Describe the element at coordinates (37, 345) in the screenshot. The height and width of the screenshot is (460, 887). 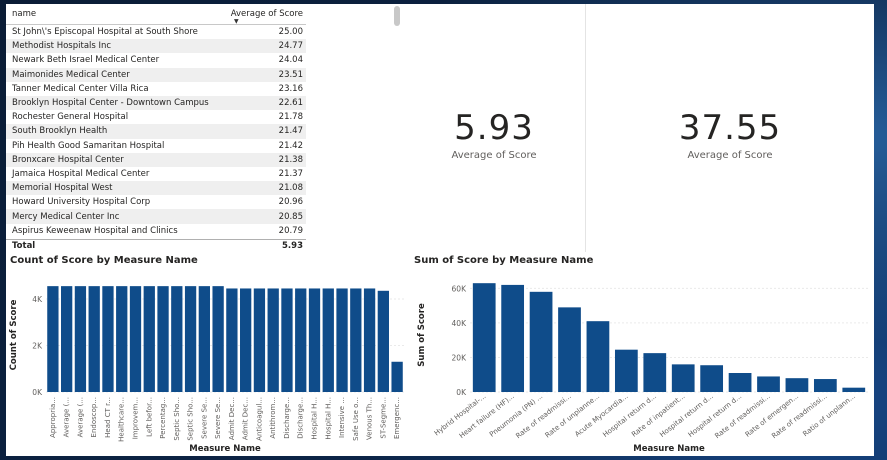
I see `y-tick-label: 2K` at that location.